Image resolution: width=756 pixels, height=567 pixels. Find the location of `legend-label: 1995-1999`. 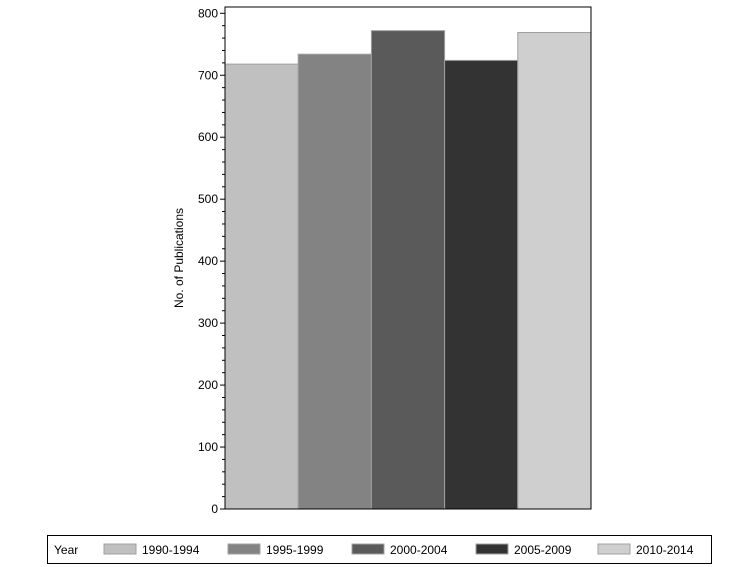

legend-label: 1995-1999 is located at coordinates (295, 550).